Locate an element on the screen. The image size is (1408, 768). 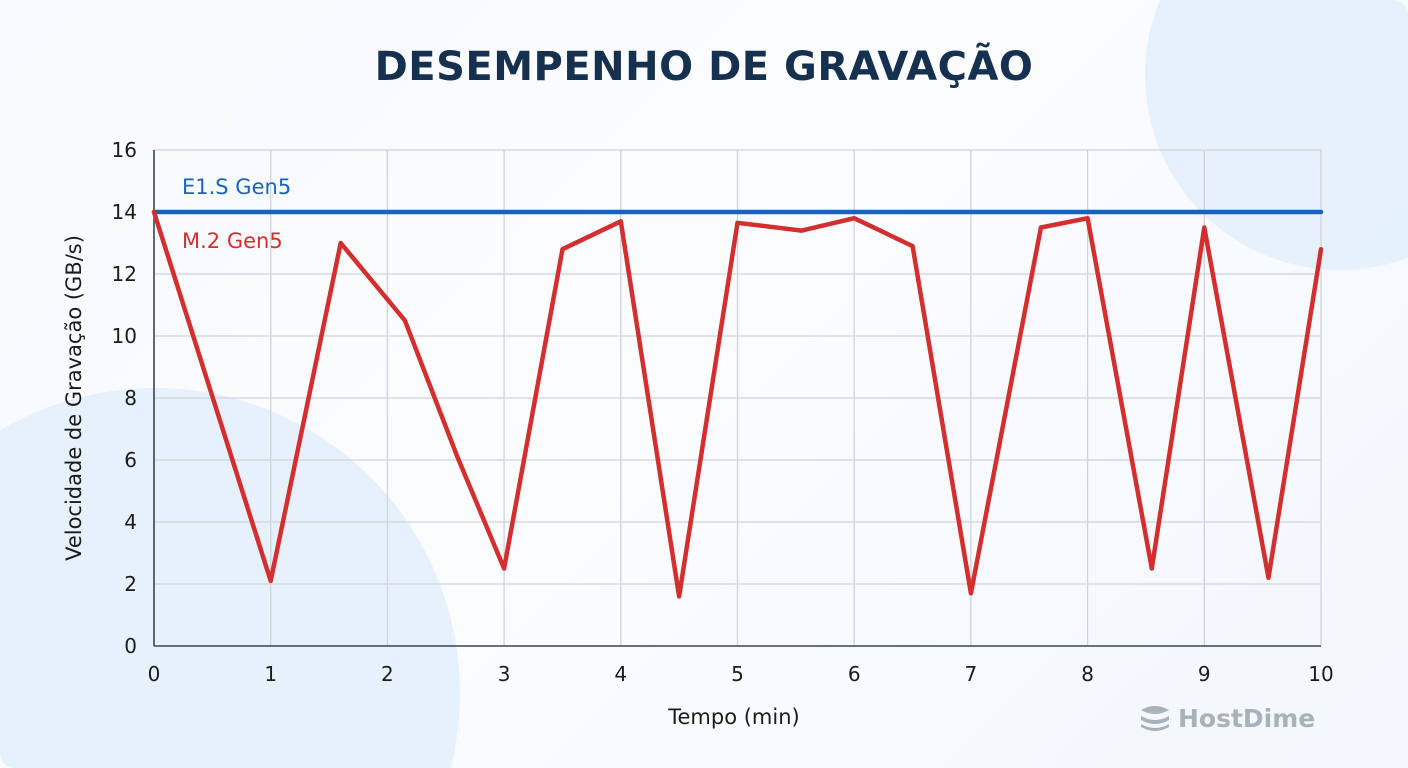
x-tick-labels: 0 1 2 3 4 5 6 7 8 9 10 is located at coordinates (741, 674).